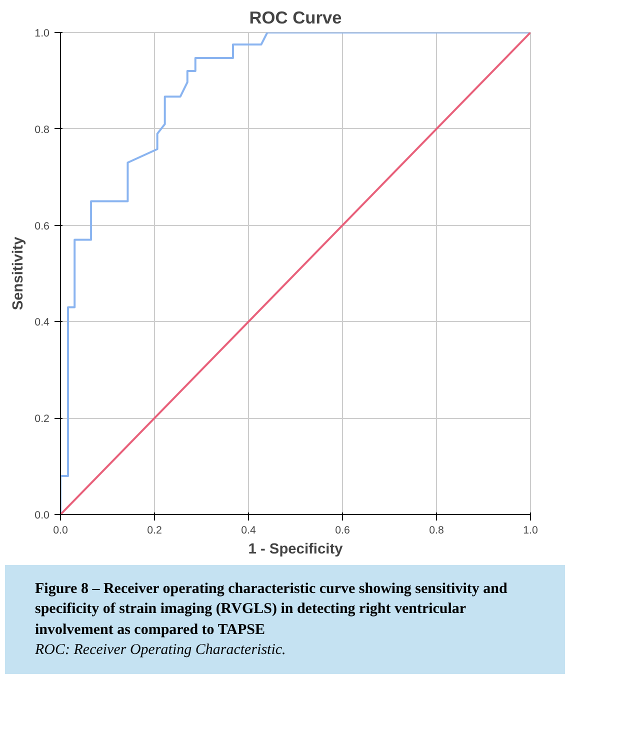 The width and height of the screenshot is (621, 730). What do you see at coordinates (161, 650) in the screenshot?
I see `text: ROC: Receiver Operating Characteristic.` at bounding box center [161, 650].